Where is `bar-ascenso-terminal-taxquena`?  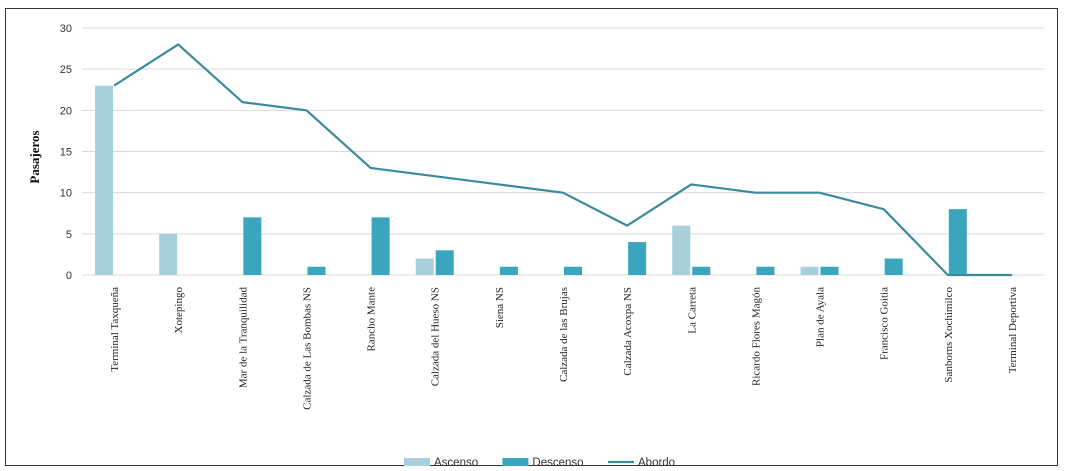
bar-ascenso-terminal-taxquena is located at coordinates (104, 180).